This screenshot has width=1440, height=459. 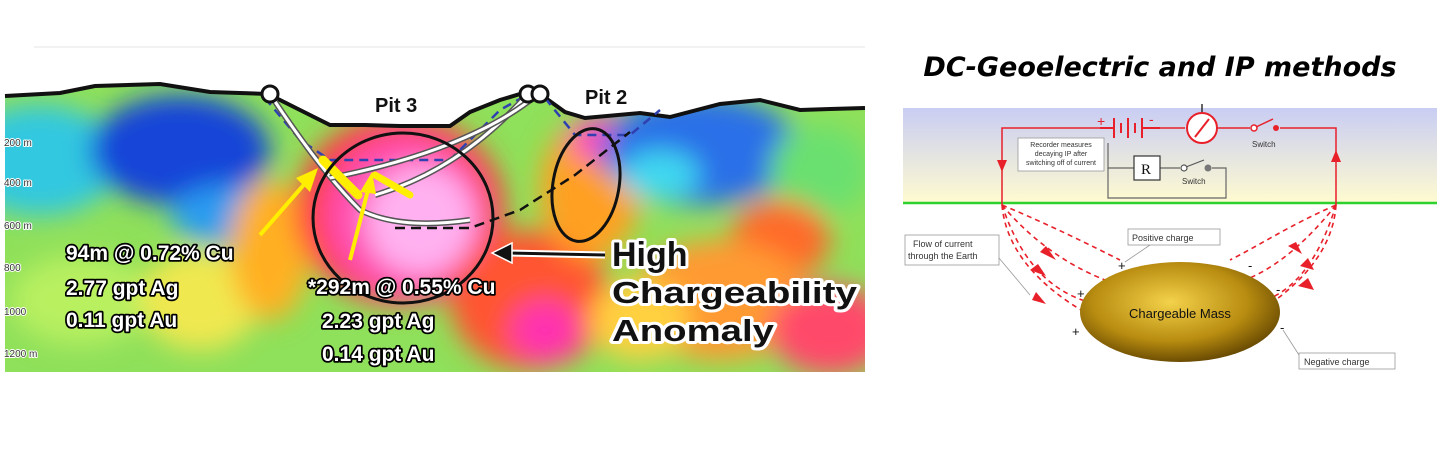 I want to click on fault-trace, so click(x=513, y=180).